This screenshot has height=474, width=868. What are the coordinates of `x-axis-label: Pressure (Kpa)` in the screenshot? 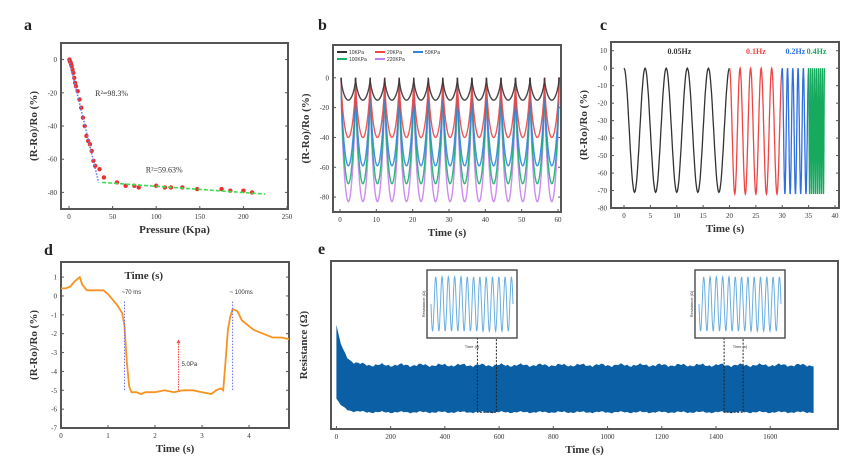 It's located at (174, 230).